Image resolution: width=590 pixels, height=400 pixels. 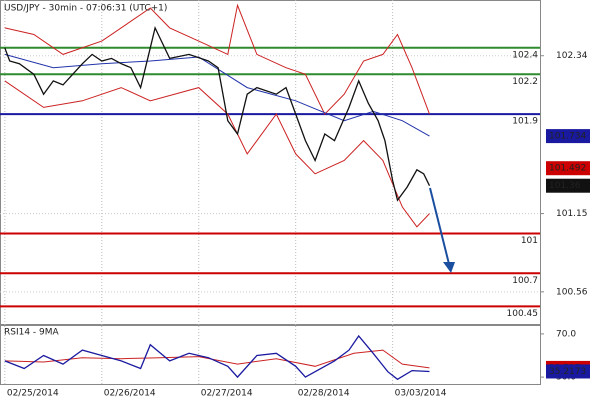 What do you see at coordinates (85, 9) in the screenshot?
I see `chart-title: USD/JPY - 30min - 07:06:31 (UTC+1)` at bounding box center [85, 9].